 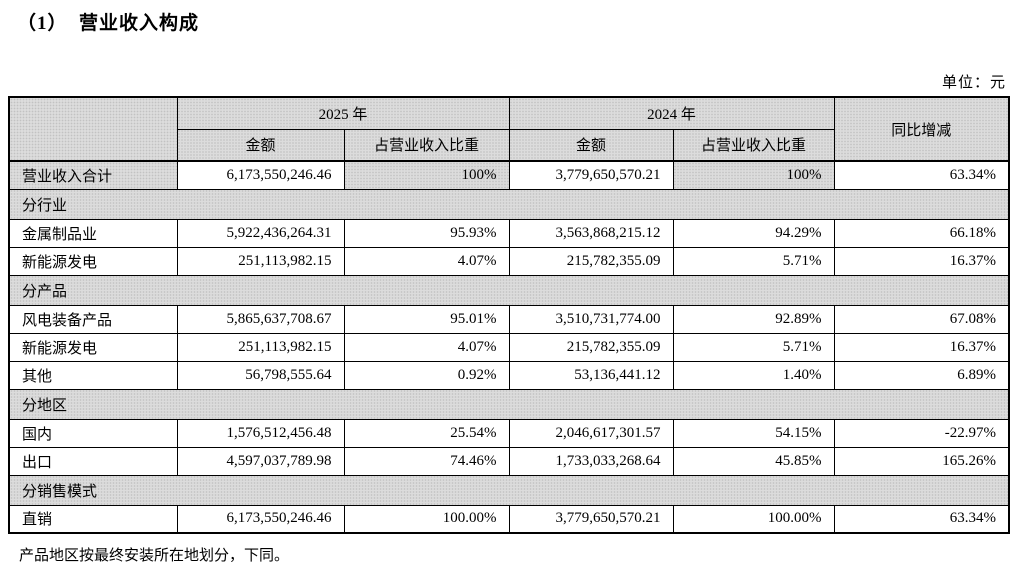 What do you see at coordinates (921, 233) in the screenshot?
I see `yoy-change: 66.18%` at bounding box center [921, 233].